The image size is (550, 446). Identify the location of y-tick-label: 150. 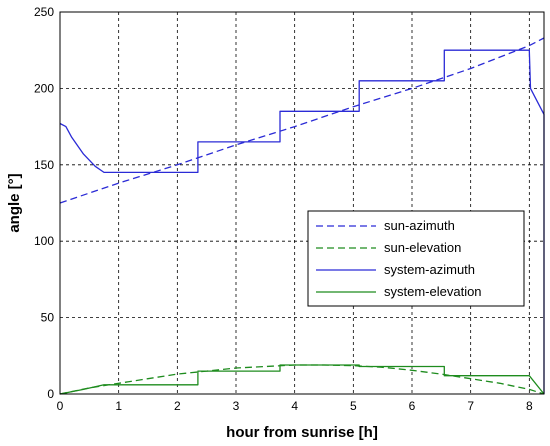
(44, 165).